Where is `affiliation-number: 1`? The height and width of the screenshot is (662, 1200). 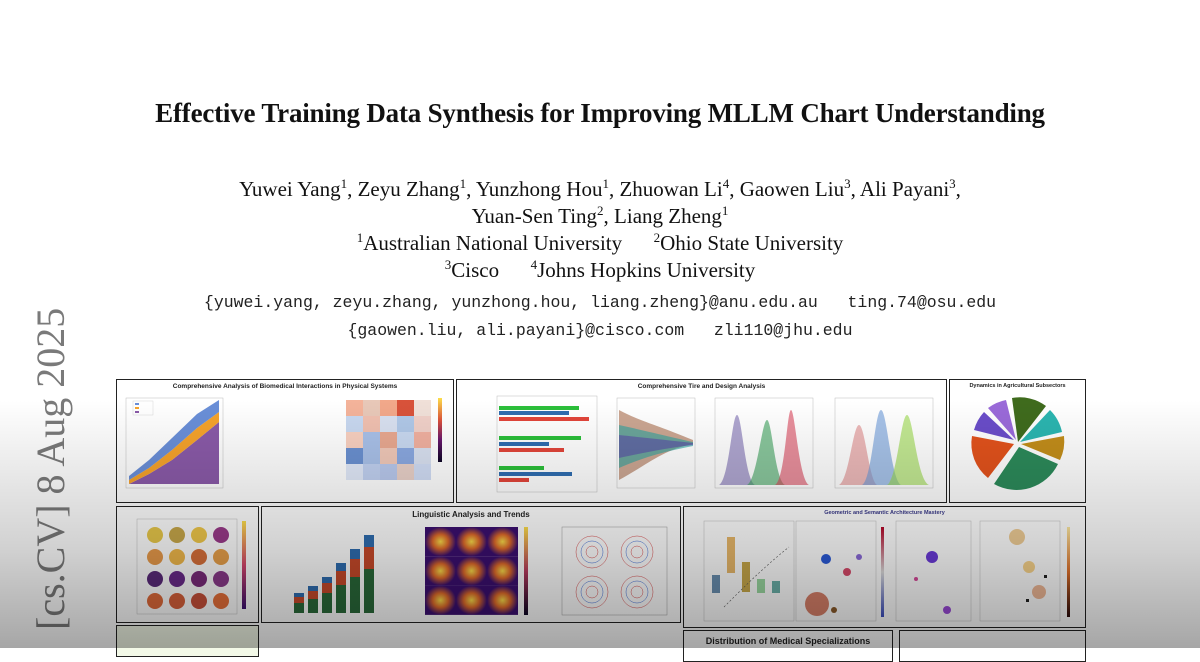
affiliation-number: 1 is located at coordinates (360, 237).